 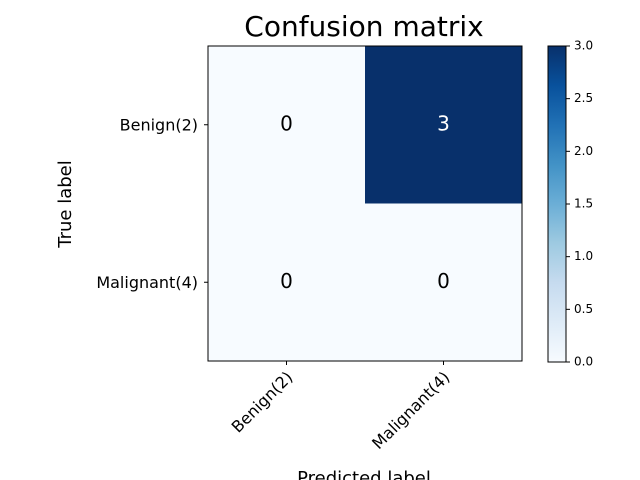 I want to click on colorbar-tick-label: 0.5, so click(x=583, y=309).